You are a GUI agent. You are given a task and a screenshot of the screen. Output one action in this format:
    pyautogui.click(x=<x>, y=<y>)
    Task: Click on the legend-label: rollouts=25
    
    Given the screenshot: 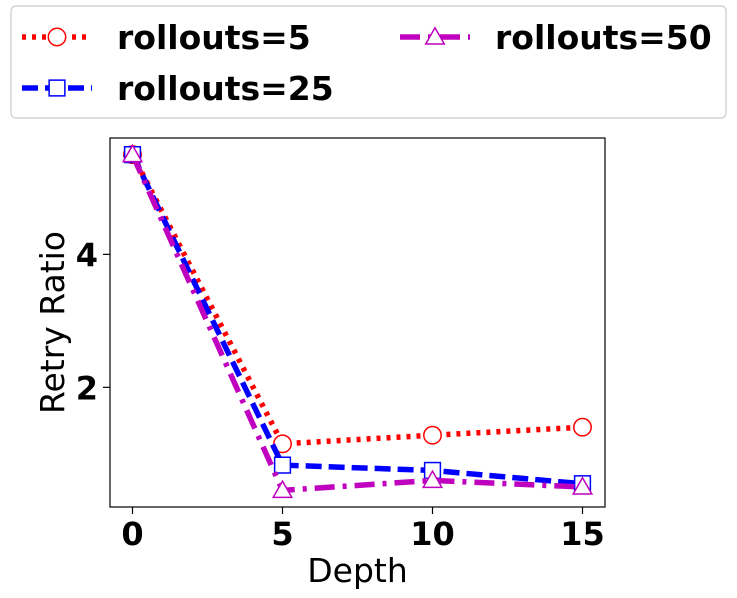 What is the action you would take?
    pyautogui.click(x=225, y=88)
    